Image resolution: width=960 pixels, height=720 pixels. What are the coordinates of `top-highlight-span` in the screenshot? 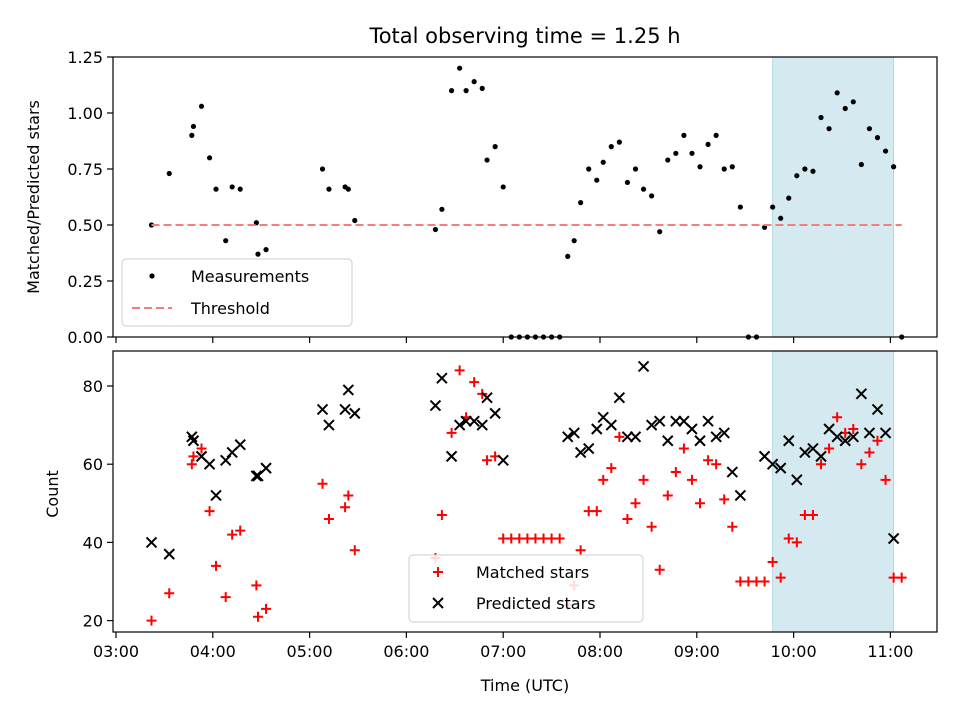 It's located at (833, 197).